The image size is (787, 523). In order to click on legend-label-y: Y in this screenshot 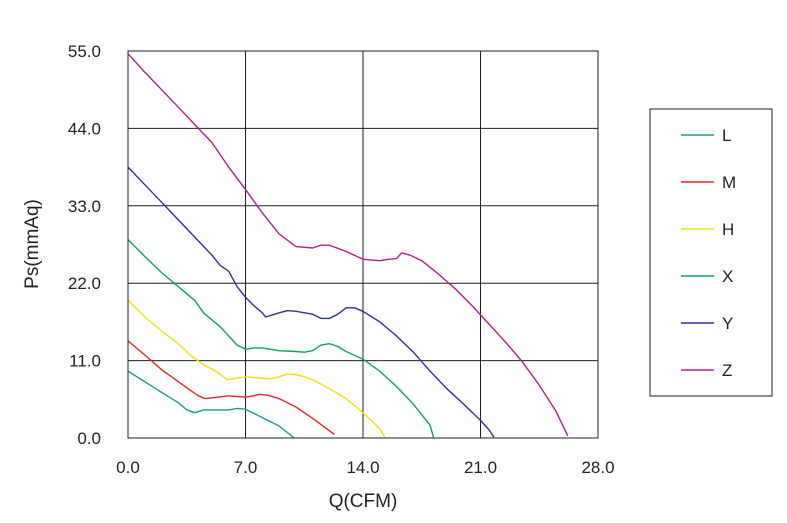, I will do `click(727, 323)`.